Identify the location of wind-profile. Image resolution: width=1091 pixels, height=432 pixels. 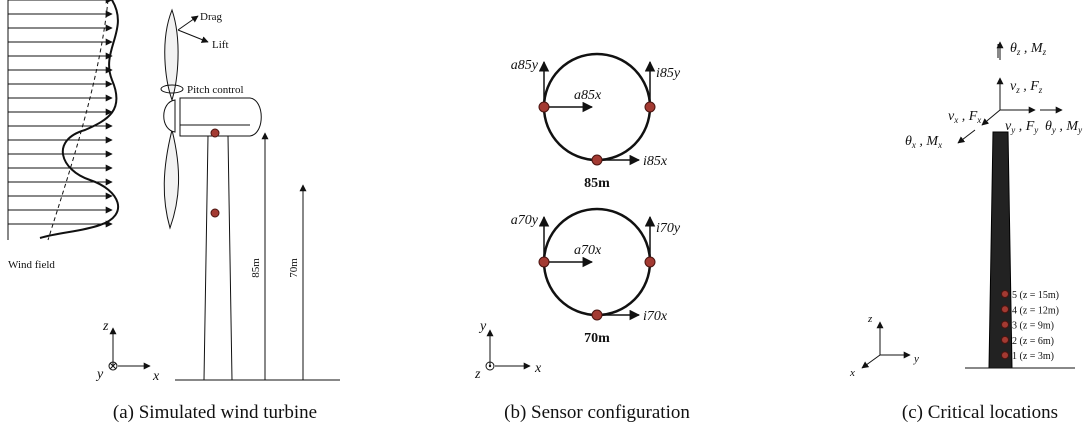
(79, 119).